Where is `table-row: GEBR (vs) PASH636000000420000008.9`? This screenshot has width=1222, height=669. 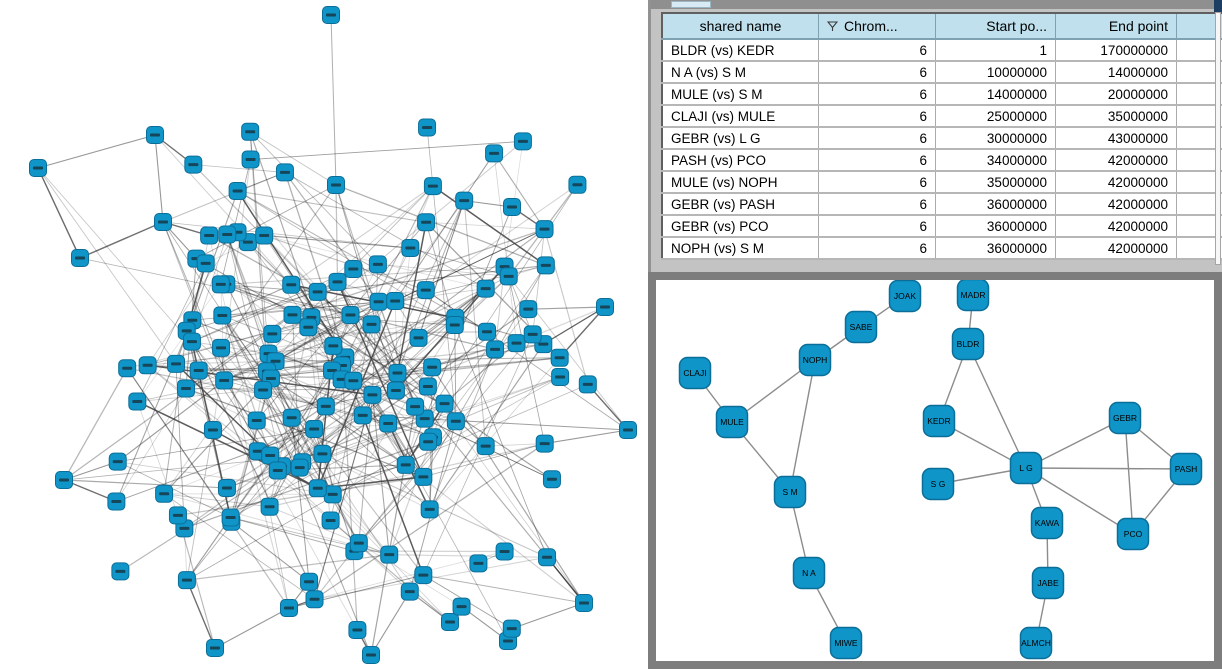
table-row: GEBR (vs) PASH636000000420000008.9 is located at coordinates (942, 204).